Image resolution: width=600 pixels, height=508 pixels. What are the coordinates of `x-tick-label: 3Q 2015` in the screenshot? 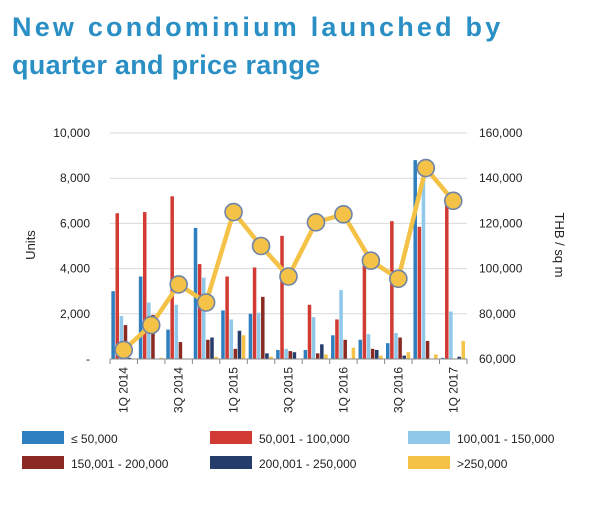 It's located at (289, 390).